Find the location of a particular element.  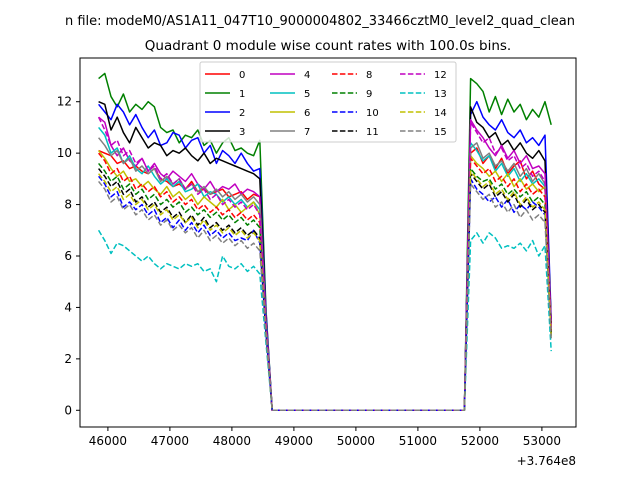

legend-label-5: 5 is located at coordinates (307, 94).